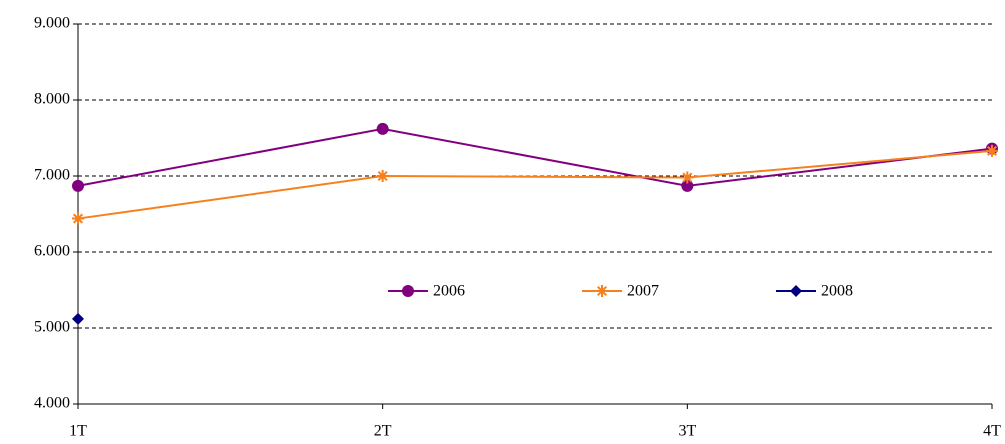  I want to click on x-tick-label: 4T, so click(992, 431).